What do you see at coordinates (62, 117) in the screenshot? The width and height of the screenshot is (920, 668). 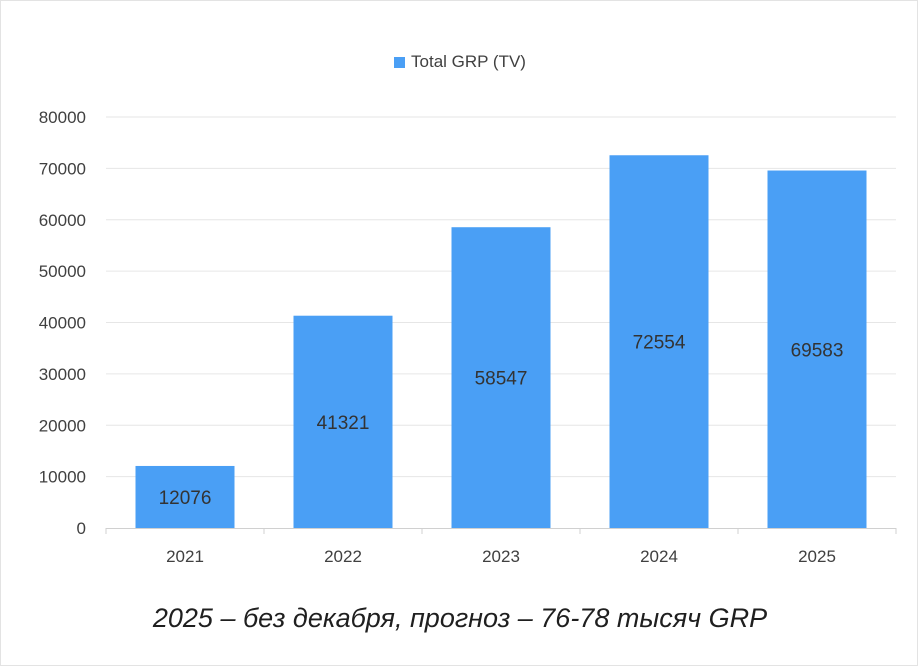 I see `y-tick-label: 80000` at bounding box center [62, 117].